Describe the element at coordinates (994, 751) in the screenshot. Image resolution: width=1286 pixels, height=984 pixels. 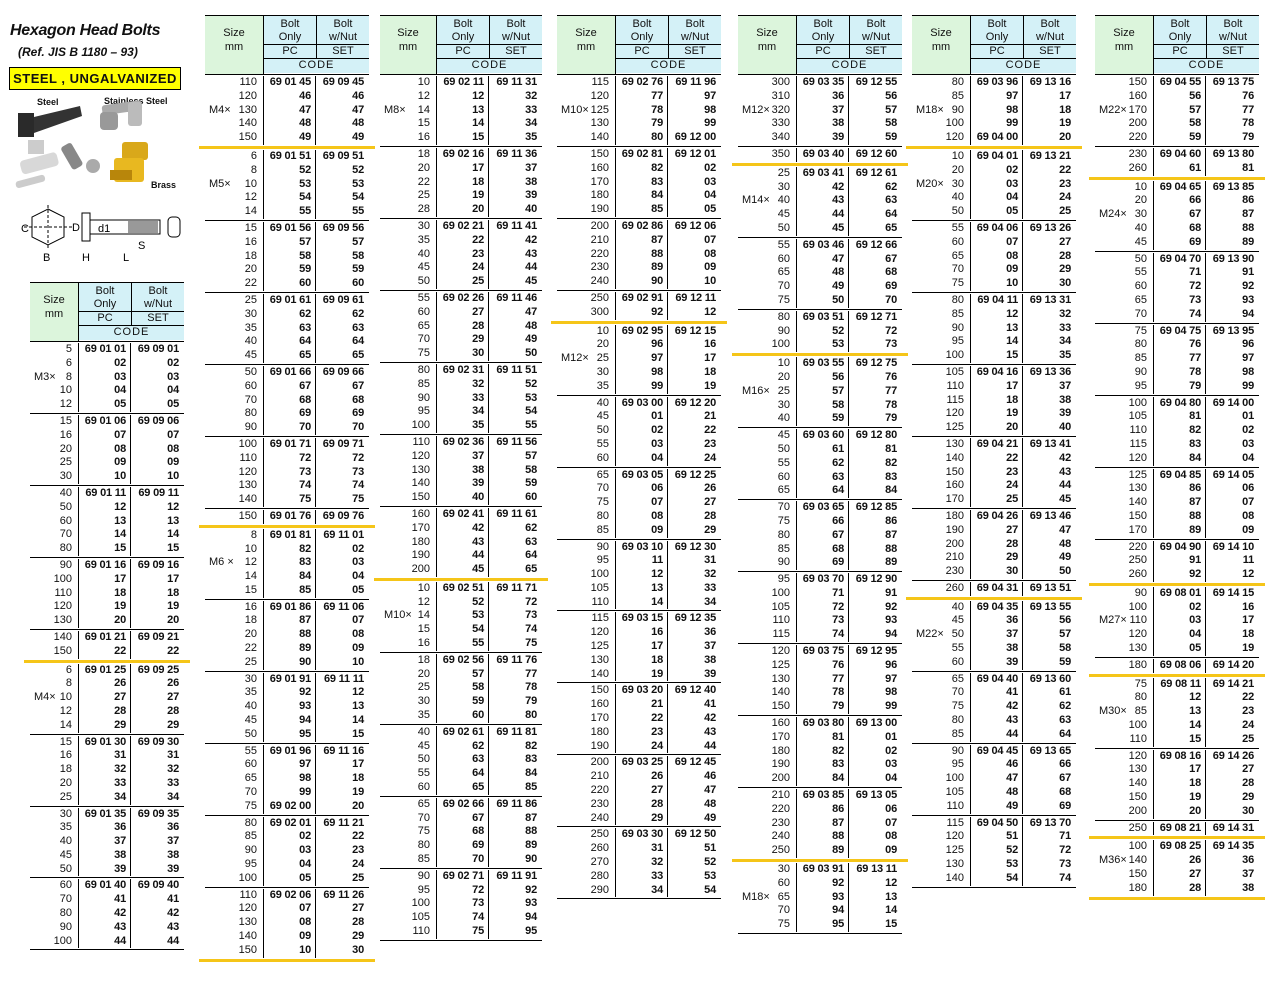
I see `table-row: 90 69 04 45 69 13 65` at that location.